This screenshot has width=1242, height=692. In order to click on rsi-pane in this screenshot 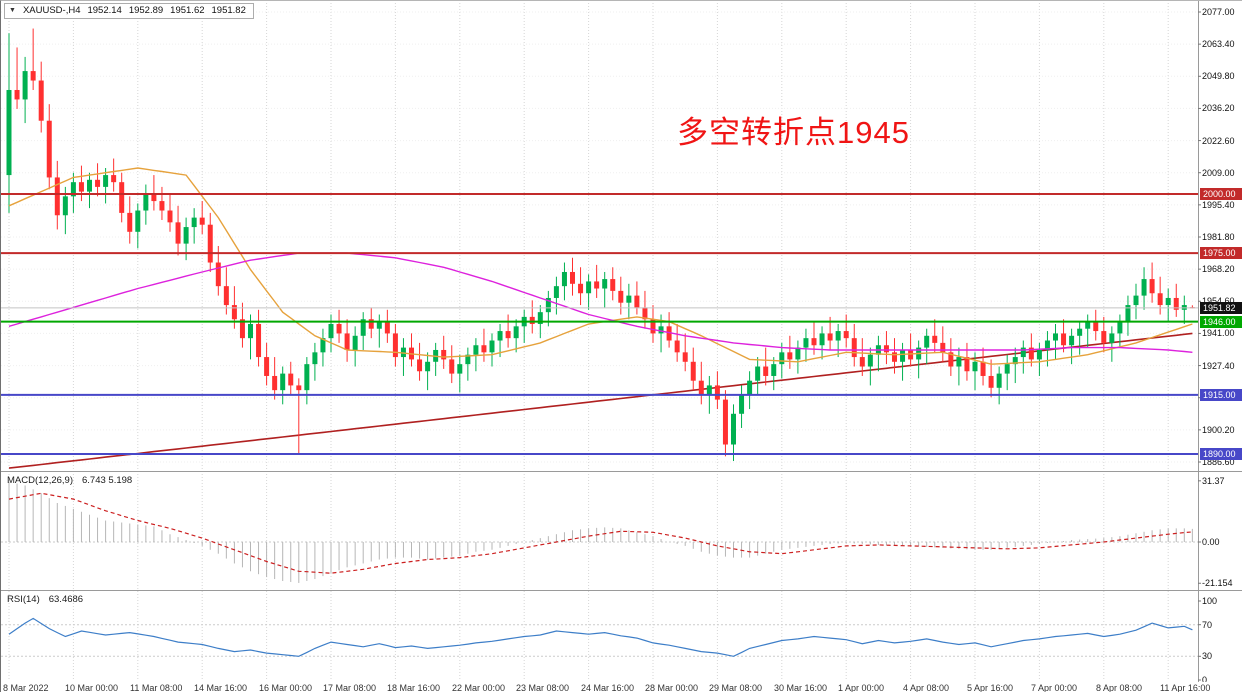, I will do `click(599, 636)`.